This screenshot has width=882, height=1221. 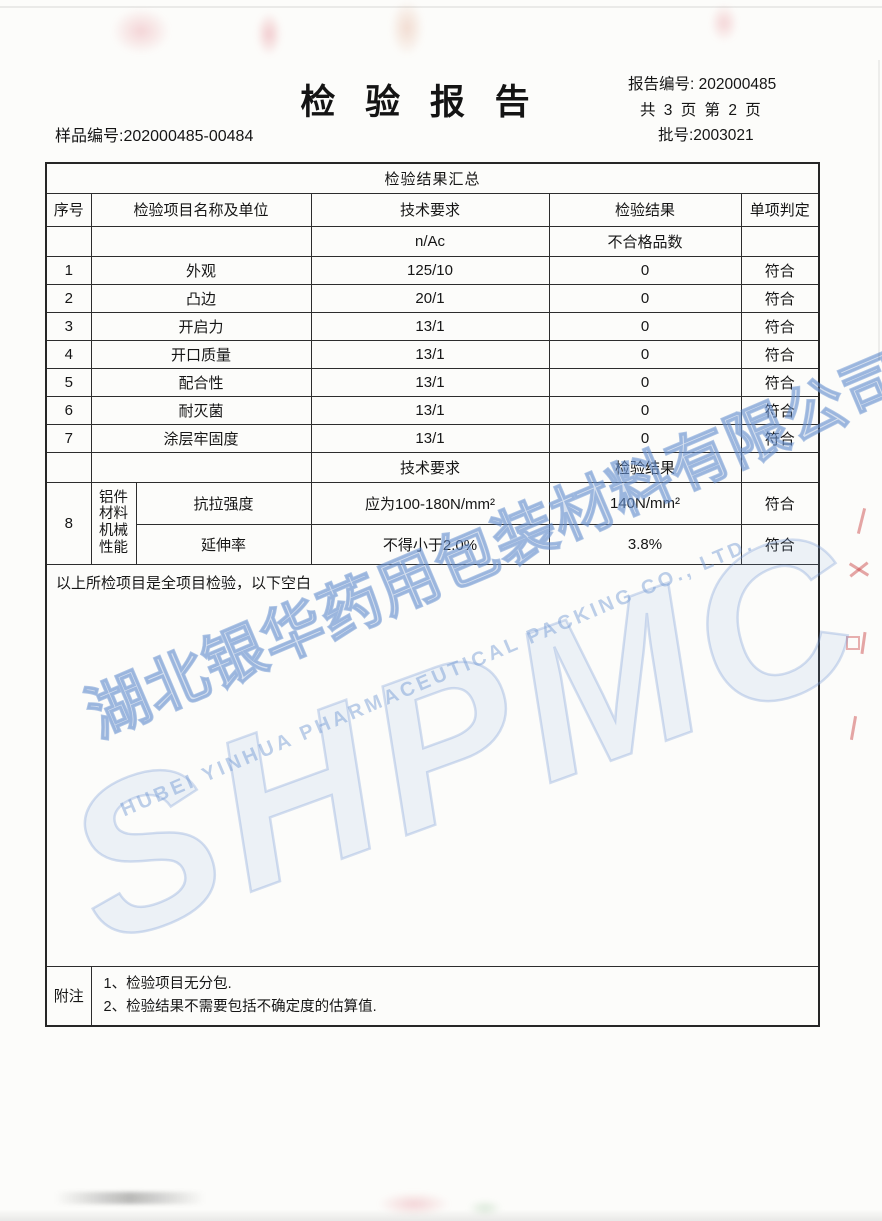 What do you see at coordinates (154, 136) in the screenshot?
I see `sample-number: 样品编号:202000485-00484` at bounding box center [154, 136].